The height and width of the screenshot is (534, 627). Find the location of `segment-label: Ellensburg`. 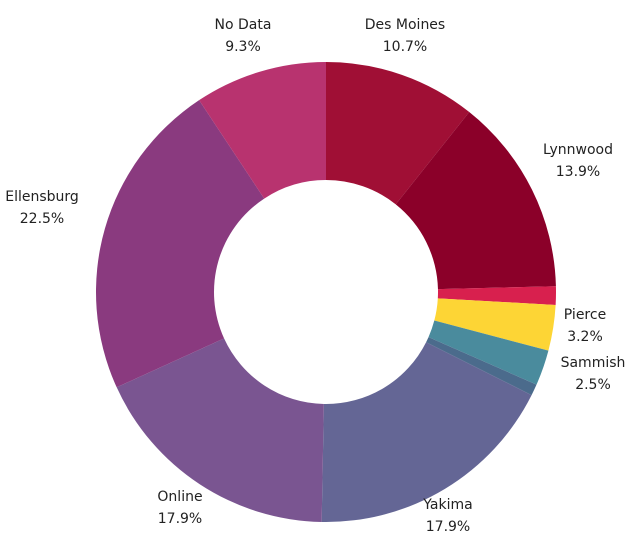

segment-label: Ellensburg is located at coordinates (42, 197).